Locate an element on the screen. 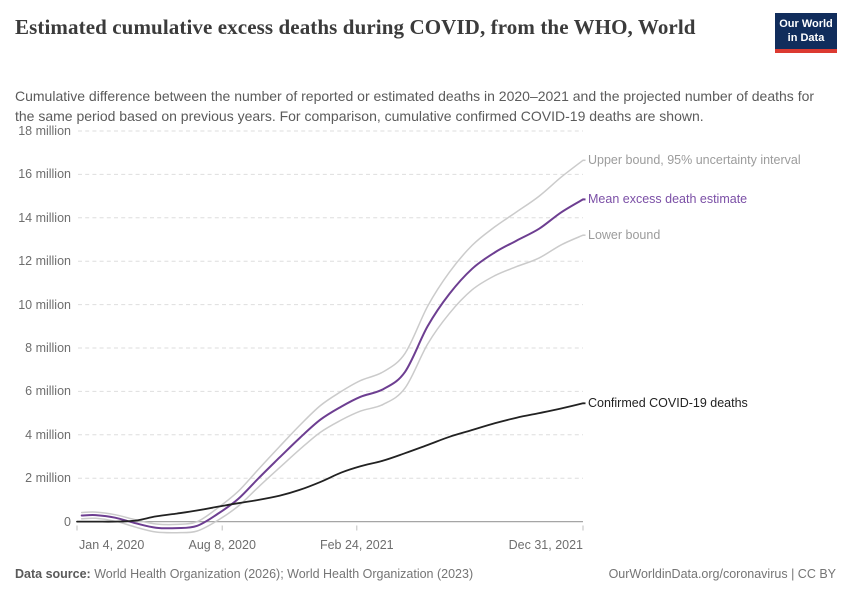 Image resolution: width=850 pixels, height=600 pixels. y-axis-label: 0 is located at coordinates (67, 521).